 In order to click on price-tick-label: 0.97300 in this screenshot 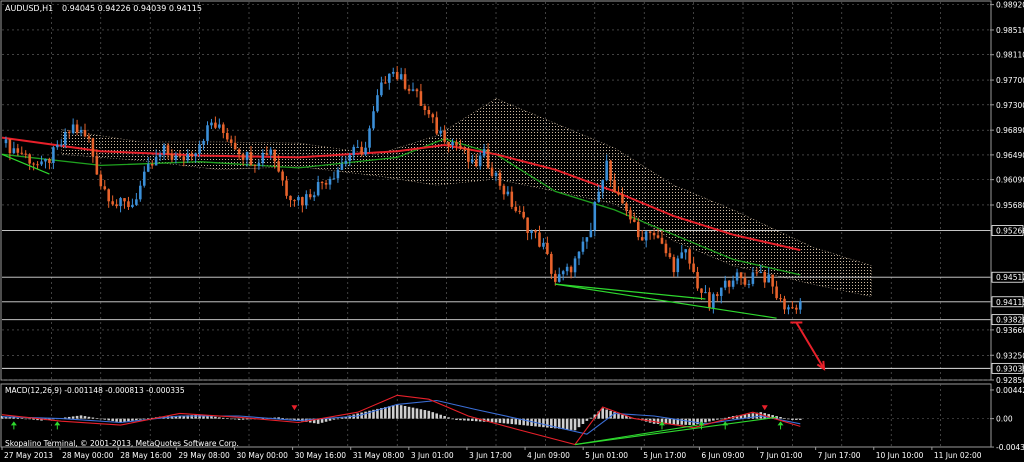, I will do `click(1010, 105)`.